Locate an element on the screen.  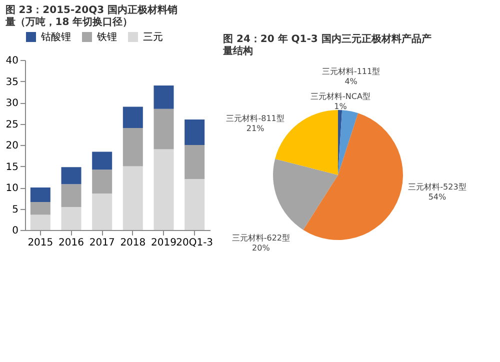
y-tick-label: 5 is located at coordinates (15, 210).